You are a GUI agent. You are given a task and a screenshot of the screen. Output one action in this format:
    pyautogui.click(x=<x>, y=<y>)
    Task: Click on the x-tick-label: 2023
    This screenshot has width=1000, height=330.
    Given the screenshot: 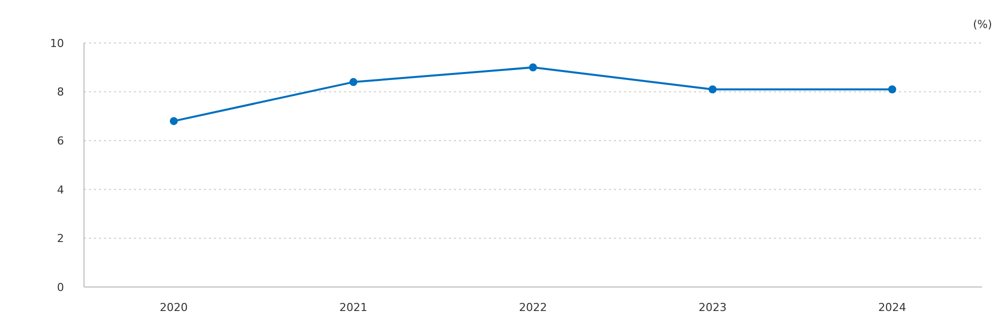 What is the action you would take?
    pyautogui.click(x=712, y=307)
    